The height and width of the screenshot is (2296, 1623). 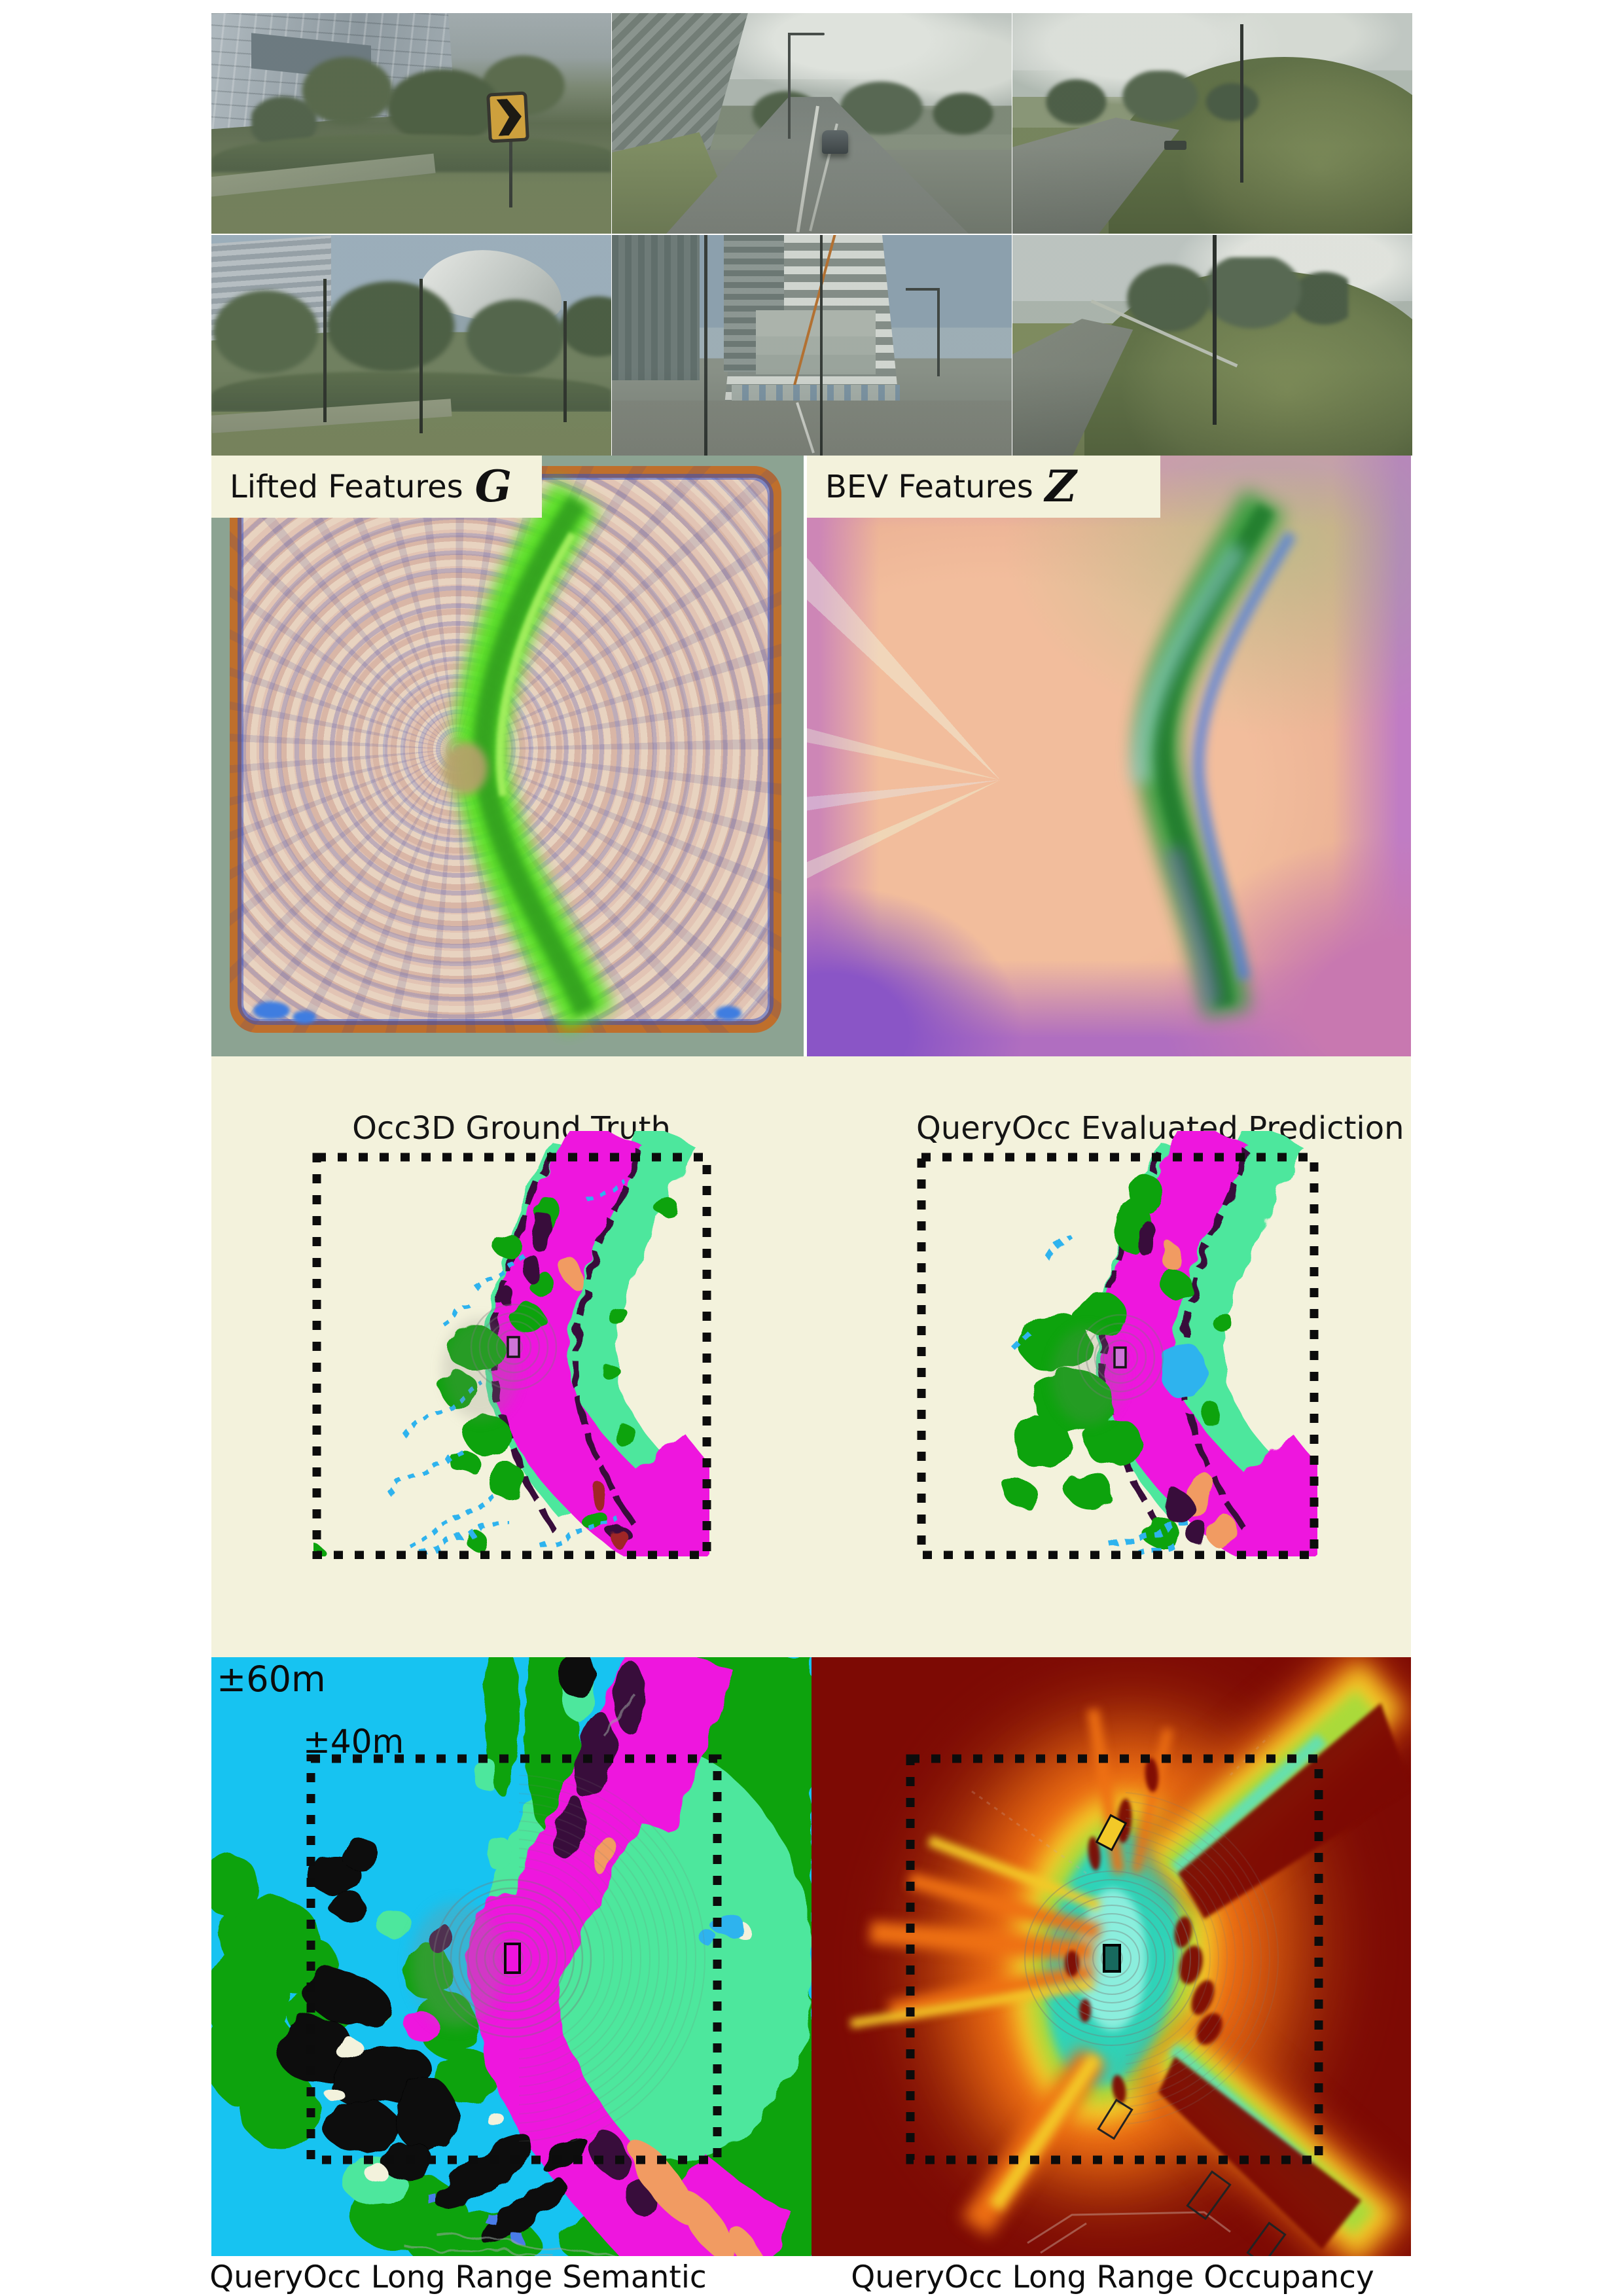 What do you see at coordinates (1164, 333) in the screenshot?
I see `kerb-line` at bounding box center [1164, 333].